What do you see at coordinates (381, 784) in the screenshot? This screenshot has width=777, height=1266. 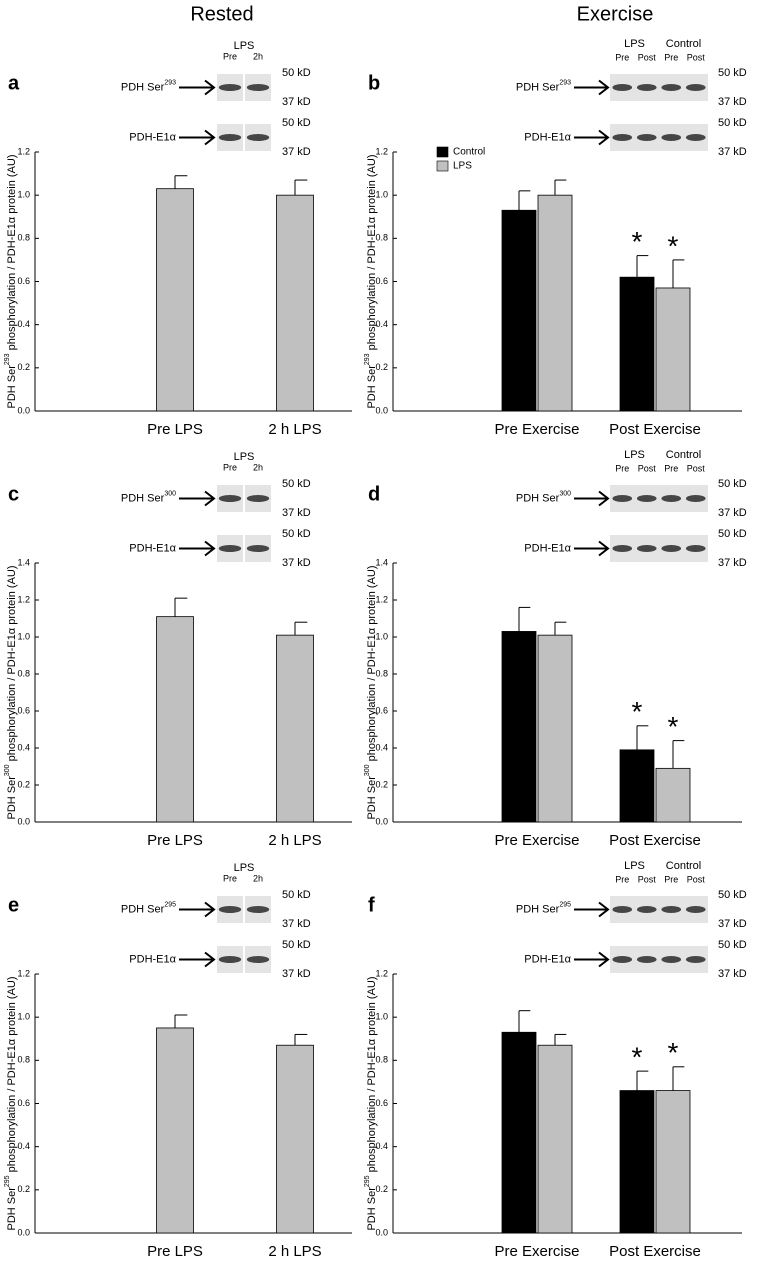 I see `y-tick-label: 0.2` at bounding box center [381, 784].